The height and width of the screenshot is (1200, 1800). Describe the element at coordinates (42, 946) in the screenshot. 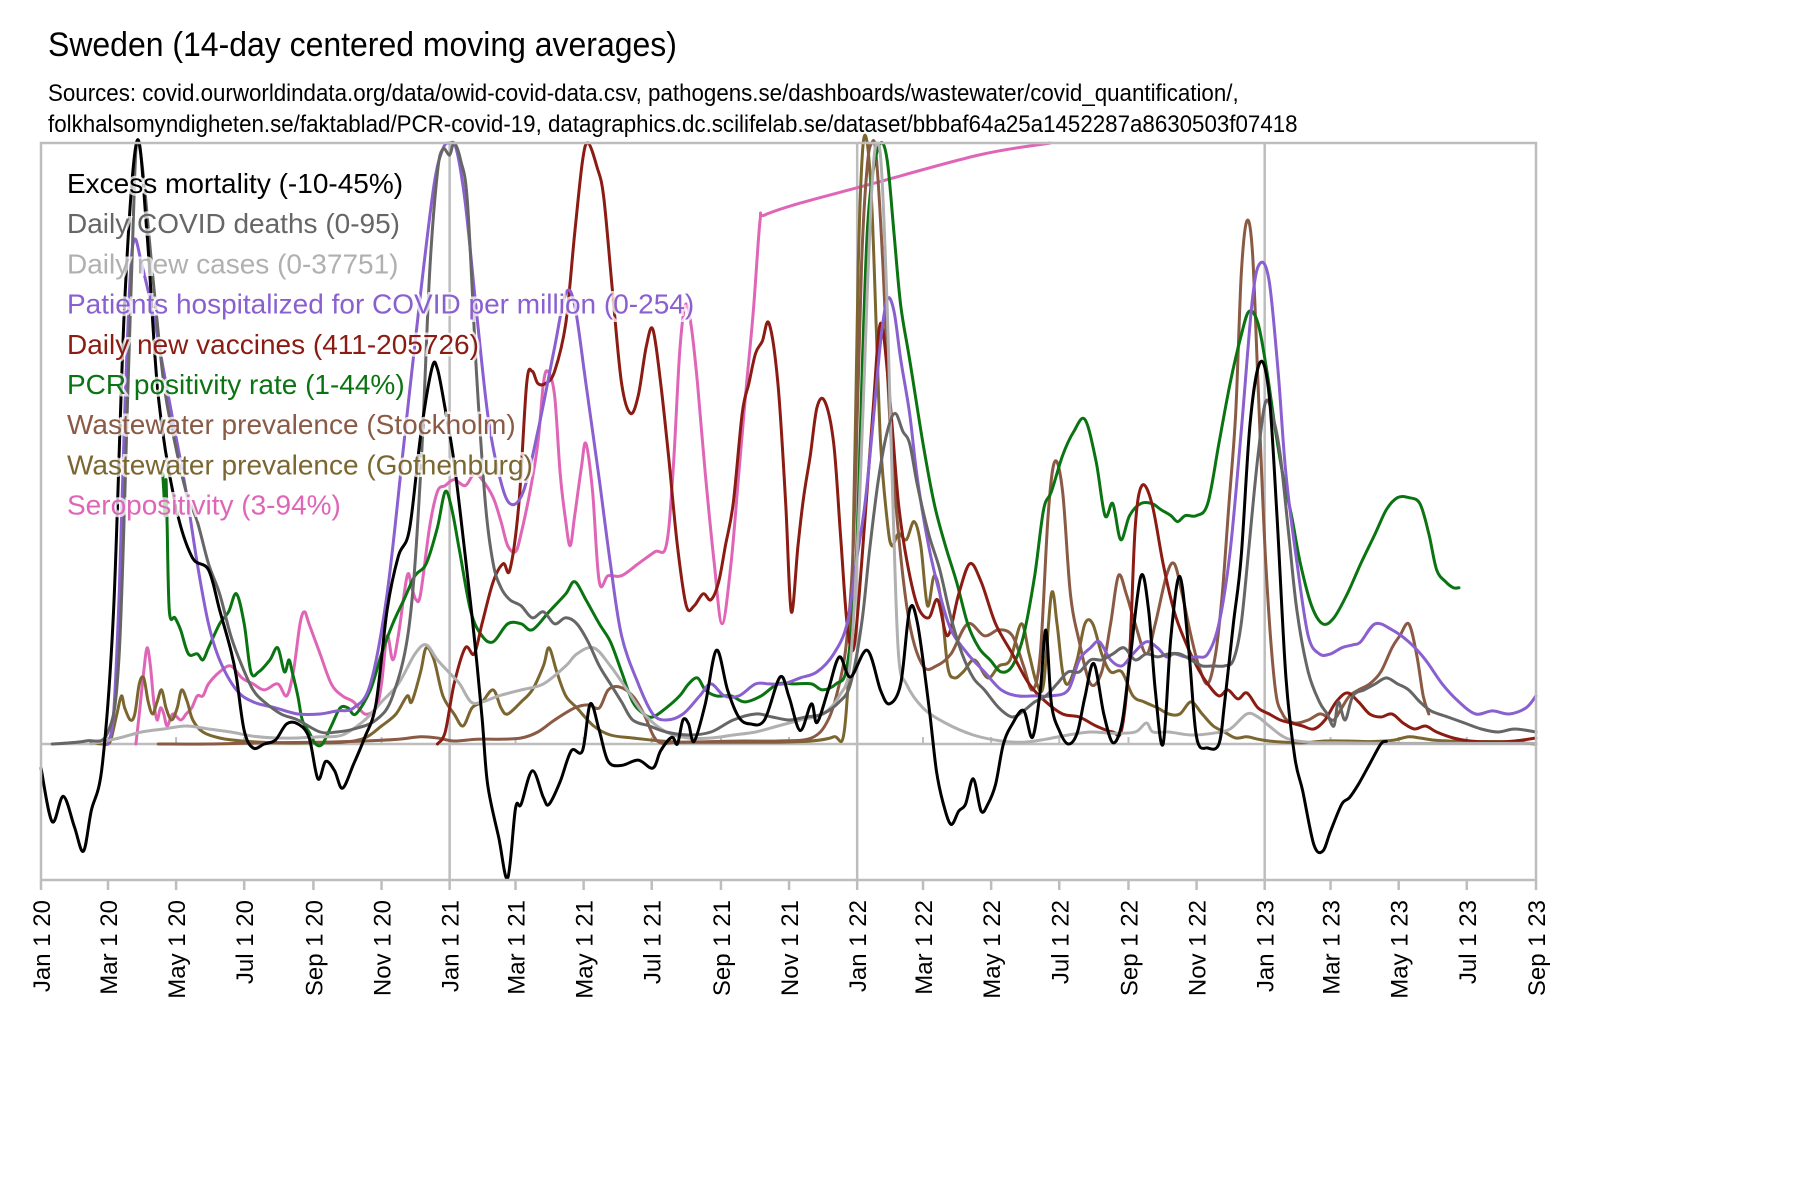

I see `x-tick-label: Jan 1 20` at that location.